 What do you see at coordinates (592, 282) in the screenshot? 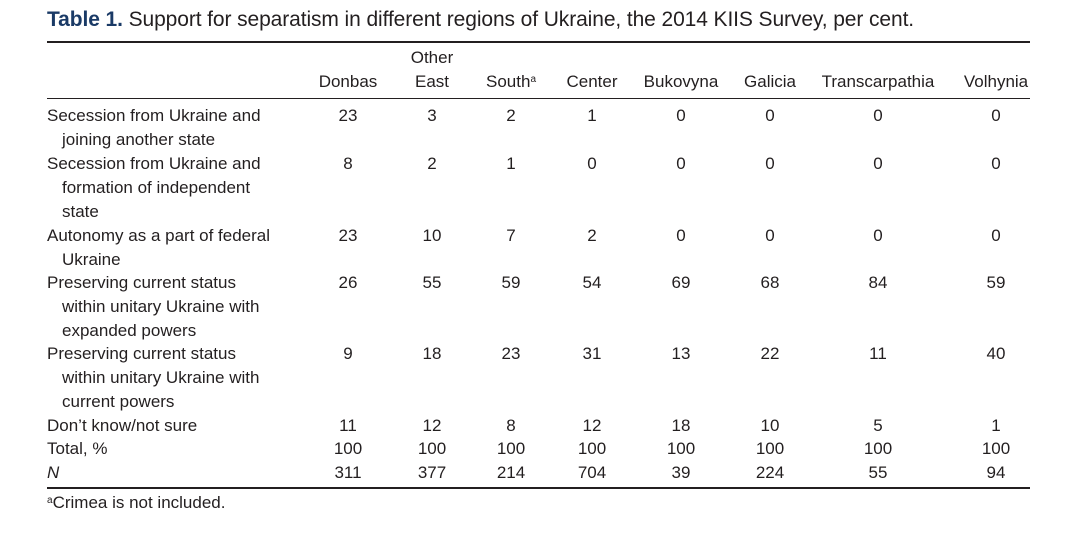
I see `table-cell: 54` at bounding box center [592, 282].